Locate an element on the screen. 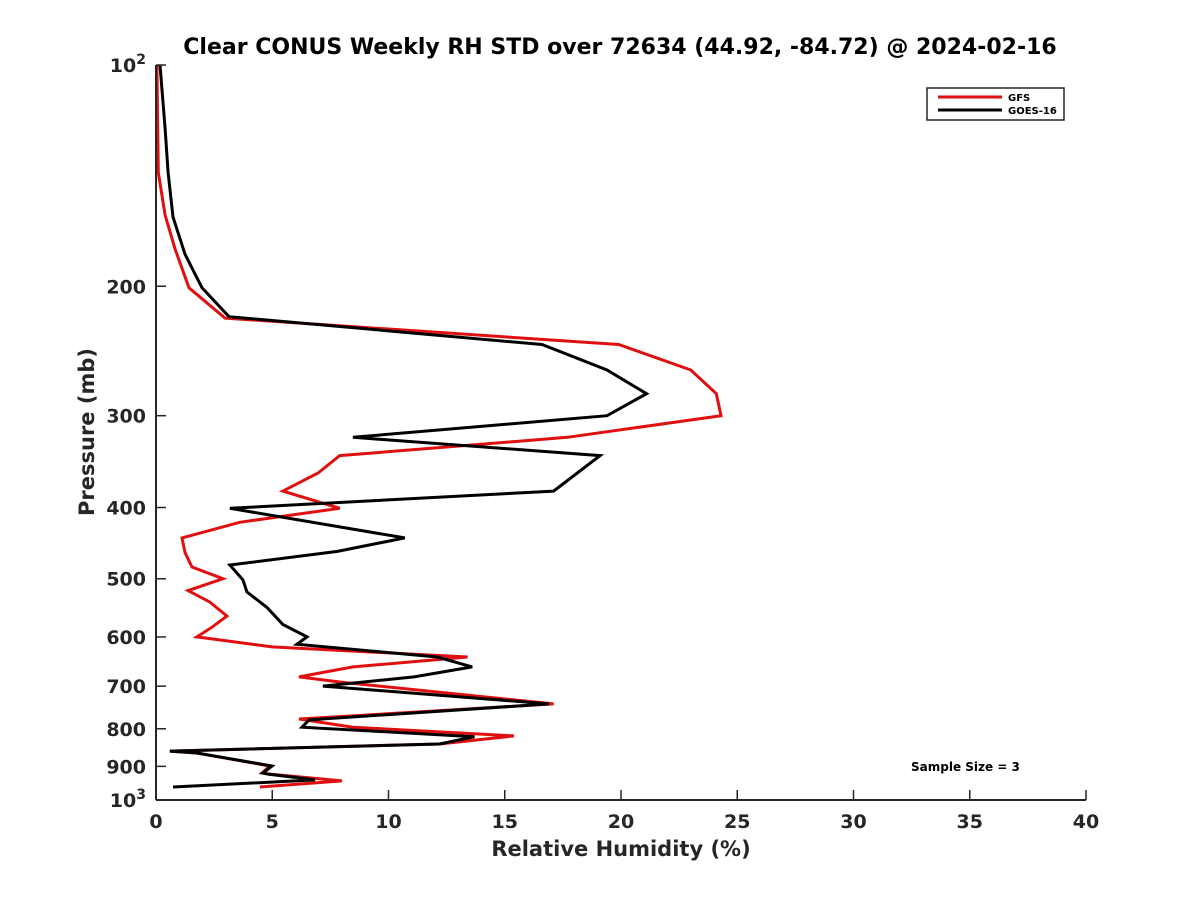 This screenshot has height=900, width=1200. x-axis: 0 5 10 15 20 25 30 35 40 is located at coordinates (624, 811).